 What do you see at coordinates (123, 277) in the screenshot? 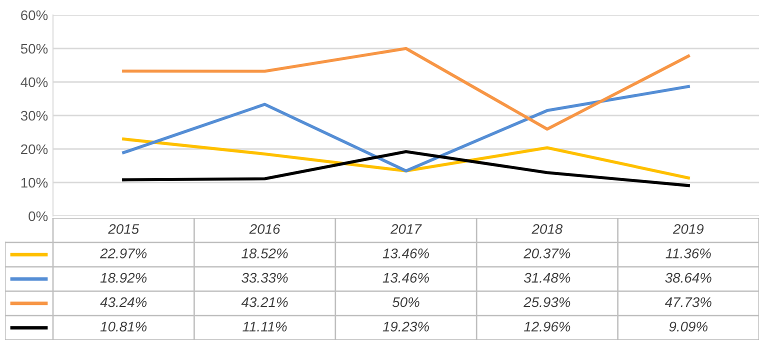
I see `data-label: 18.92%` at bounding box center [123, 277].